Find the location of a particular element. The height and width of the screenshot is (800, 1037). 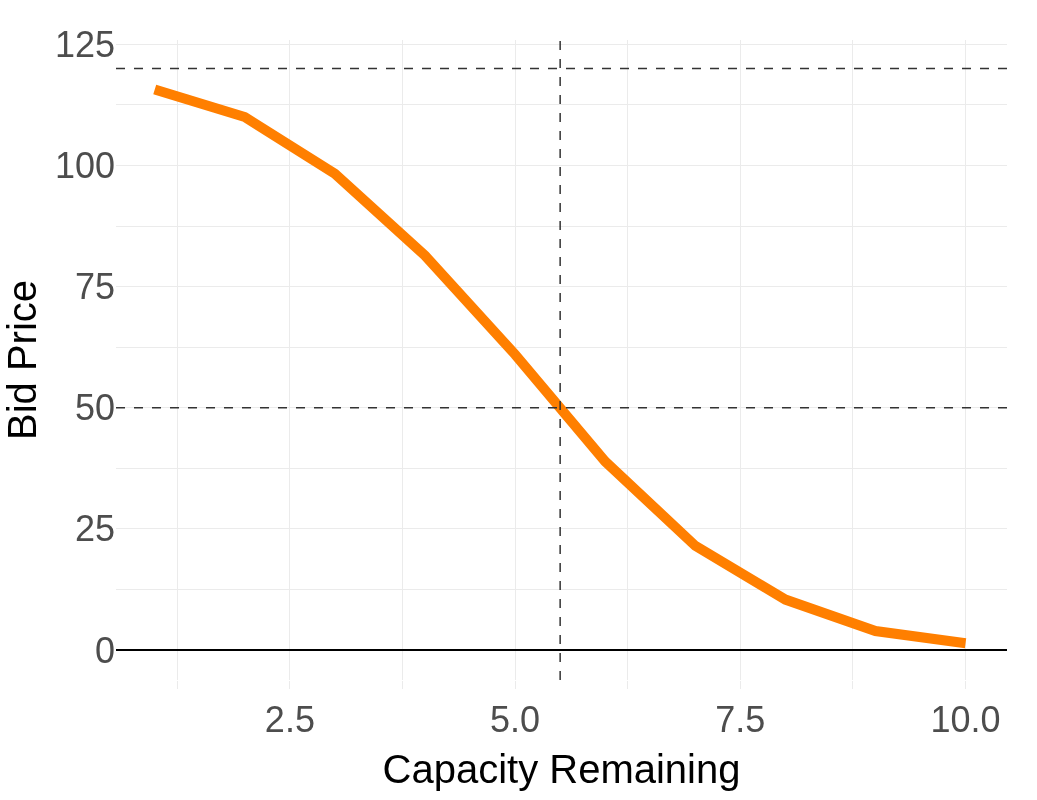

x-axis-title: Capacity Remaining is located at coordinates (561, 768).